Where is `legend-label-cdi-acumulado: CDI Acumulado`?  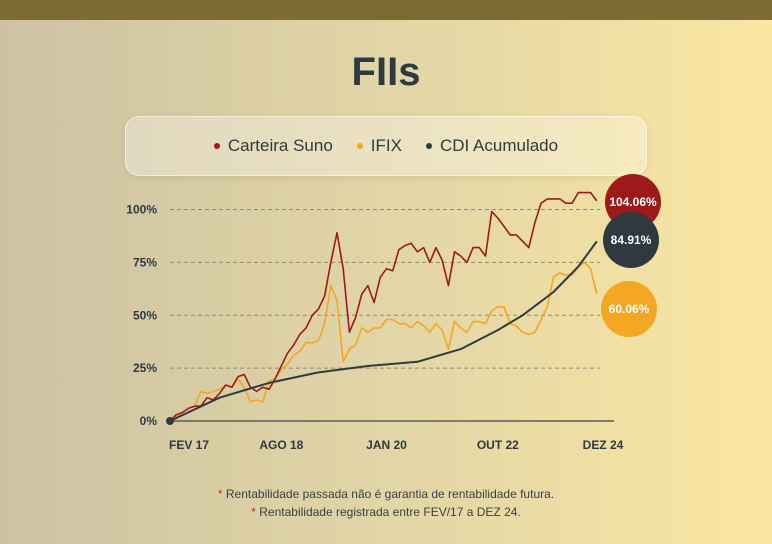
legend-label-cdi-acumulado: CDI Acumulado is located at coordinates (499, 145).